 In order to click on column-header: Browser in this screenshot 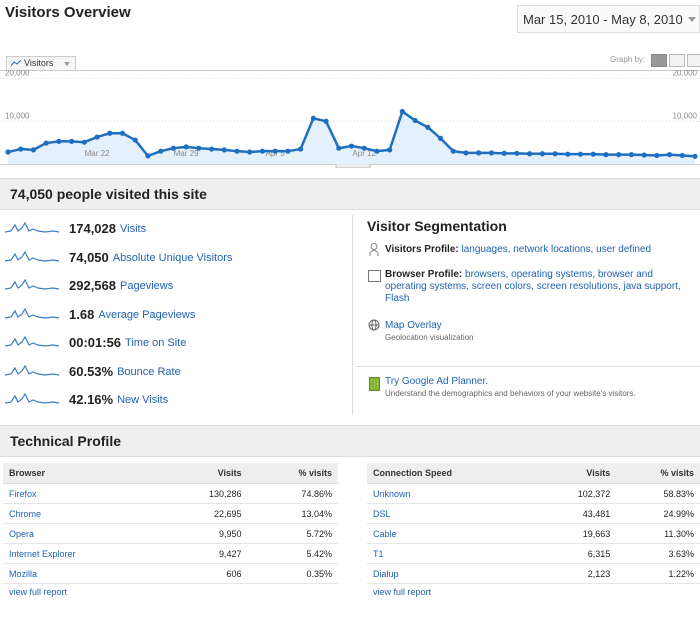, I will do `click(81, 473)`.